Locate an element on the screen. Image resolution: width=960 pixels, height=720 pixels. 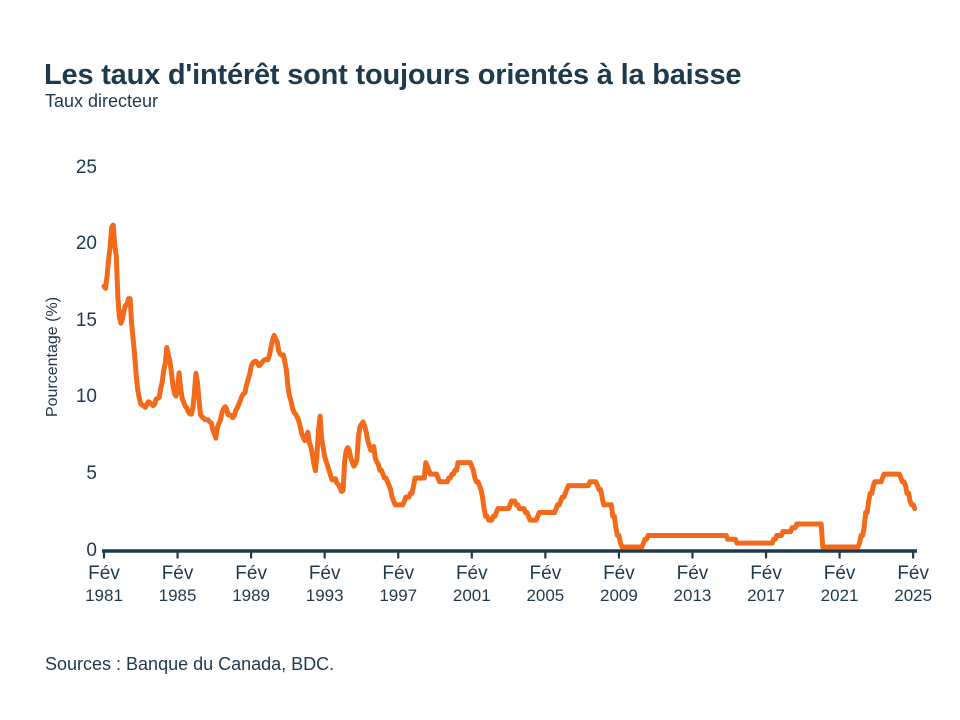
y-axis-title: Pourcentage (%) is located at coordinates (52, 357).